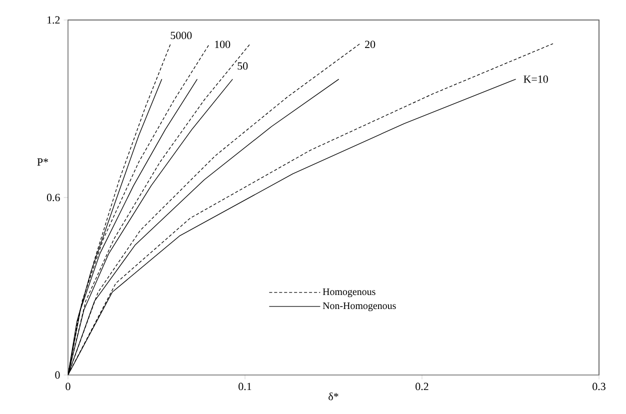  What do you see at coordinates (599, 386) in the screenshot?
I see `x-tick-label: 0.3` at bounding box center [599, 386].